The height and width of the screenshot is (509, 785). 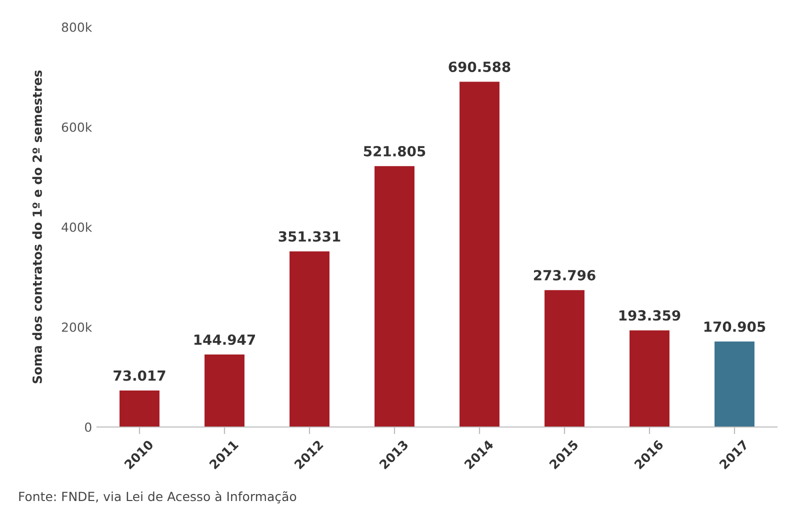 I want to click on data-label: 521.805, so click(x=395, y=151).